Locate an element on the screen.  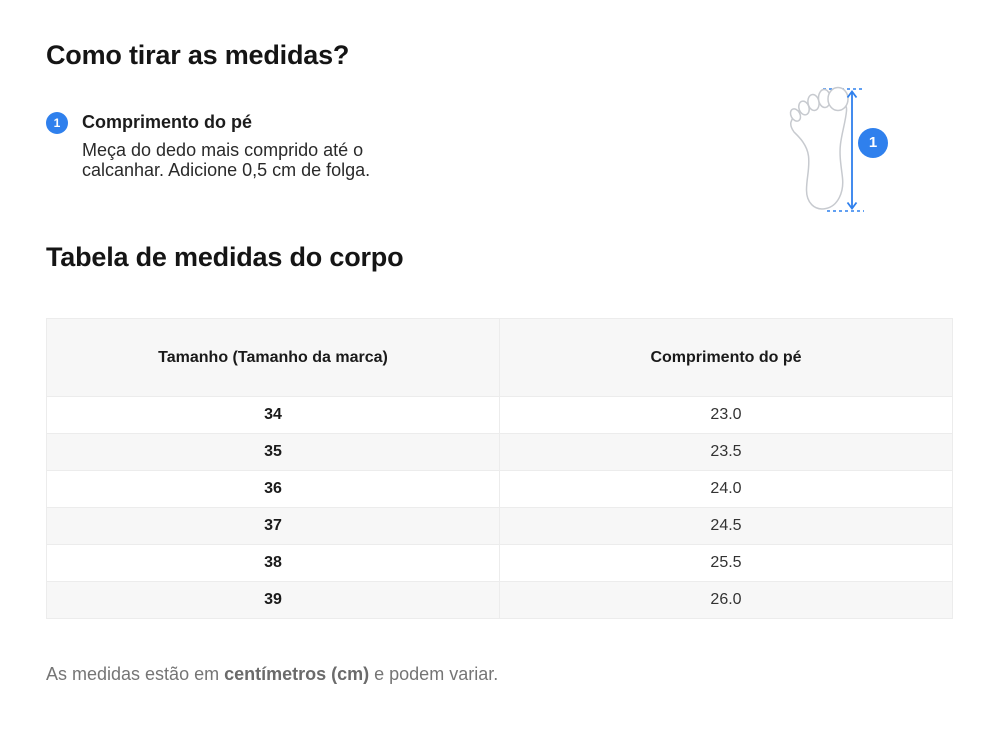
size-cell: 39 is located at coordinates (273, 600).